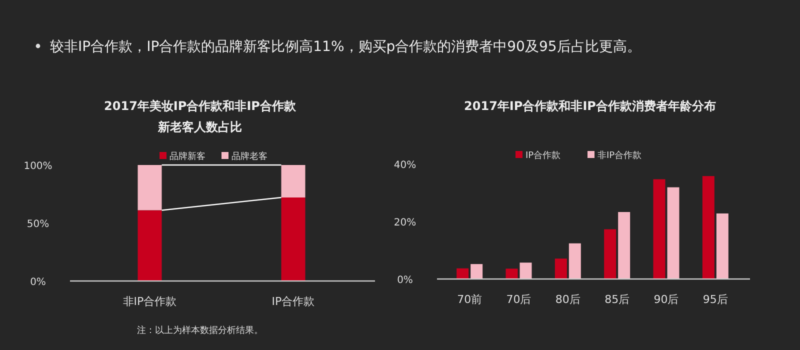 This screenshot has height=350, width=800. I want to click on text: 较非IP合作款，IP合作款的品牌新客比例高11%，购买p合作款的消费者中90及95后占比更高。, so click(345, 47).